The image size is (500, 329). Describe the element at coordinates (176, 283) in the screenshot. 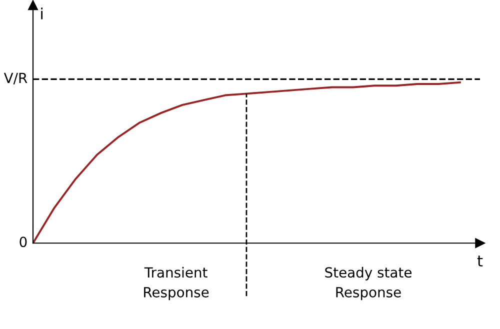

I see `text: Transient Response` at that location.